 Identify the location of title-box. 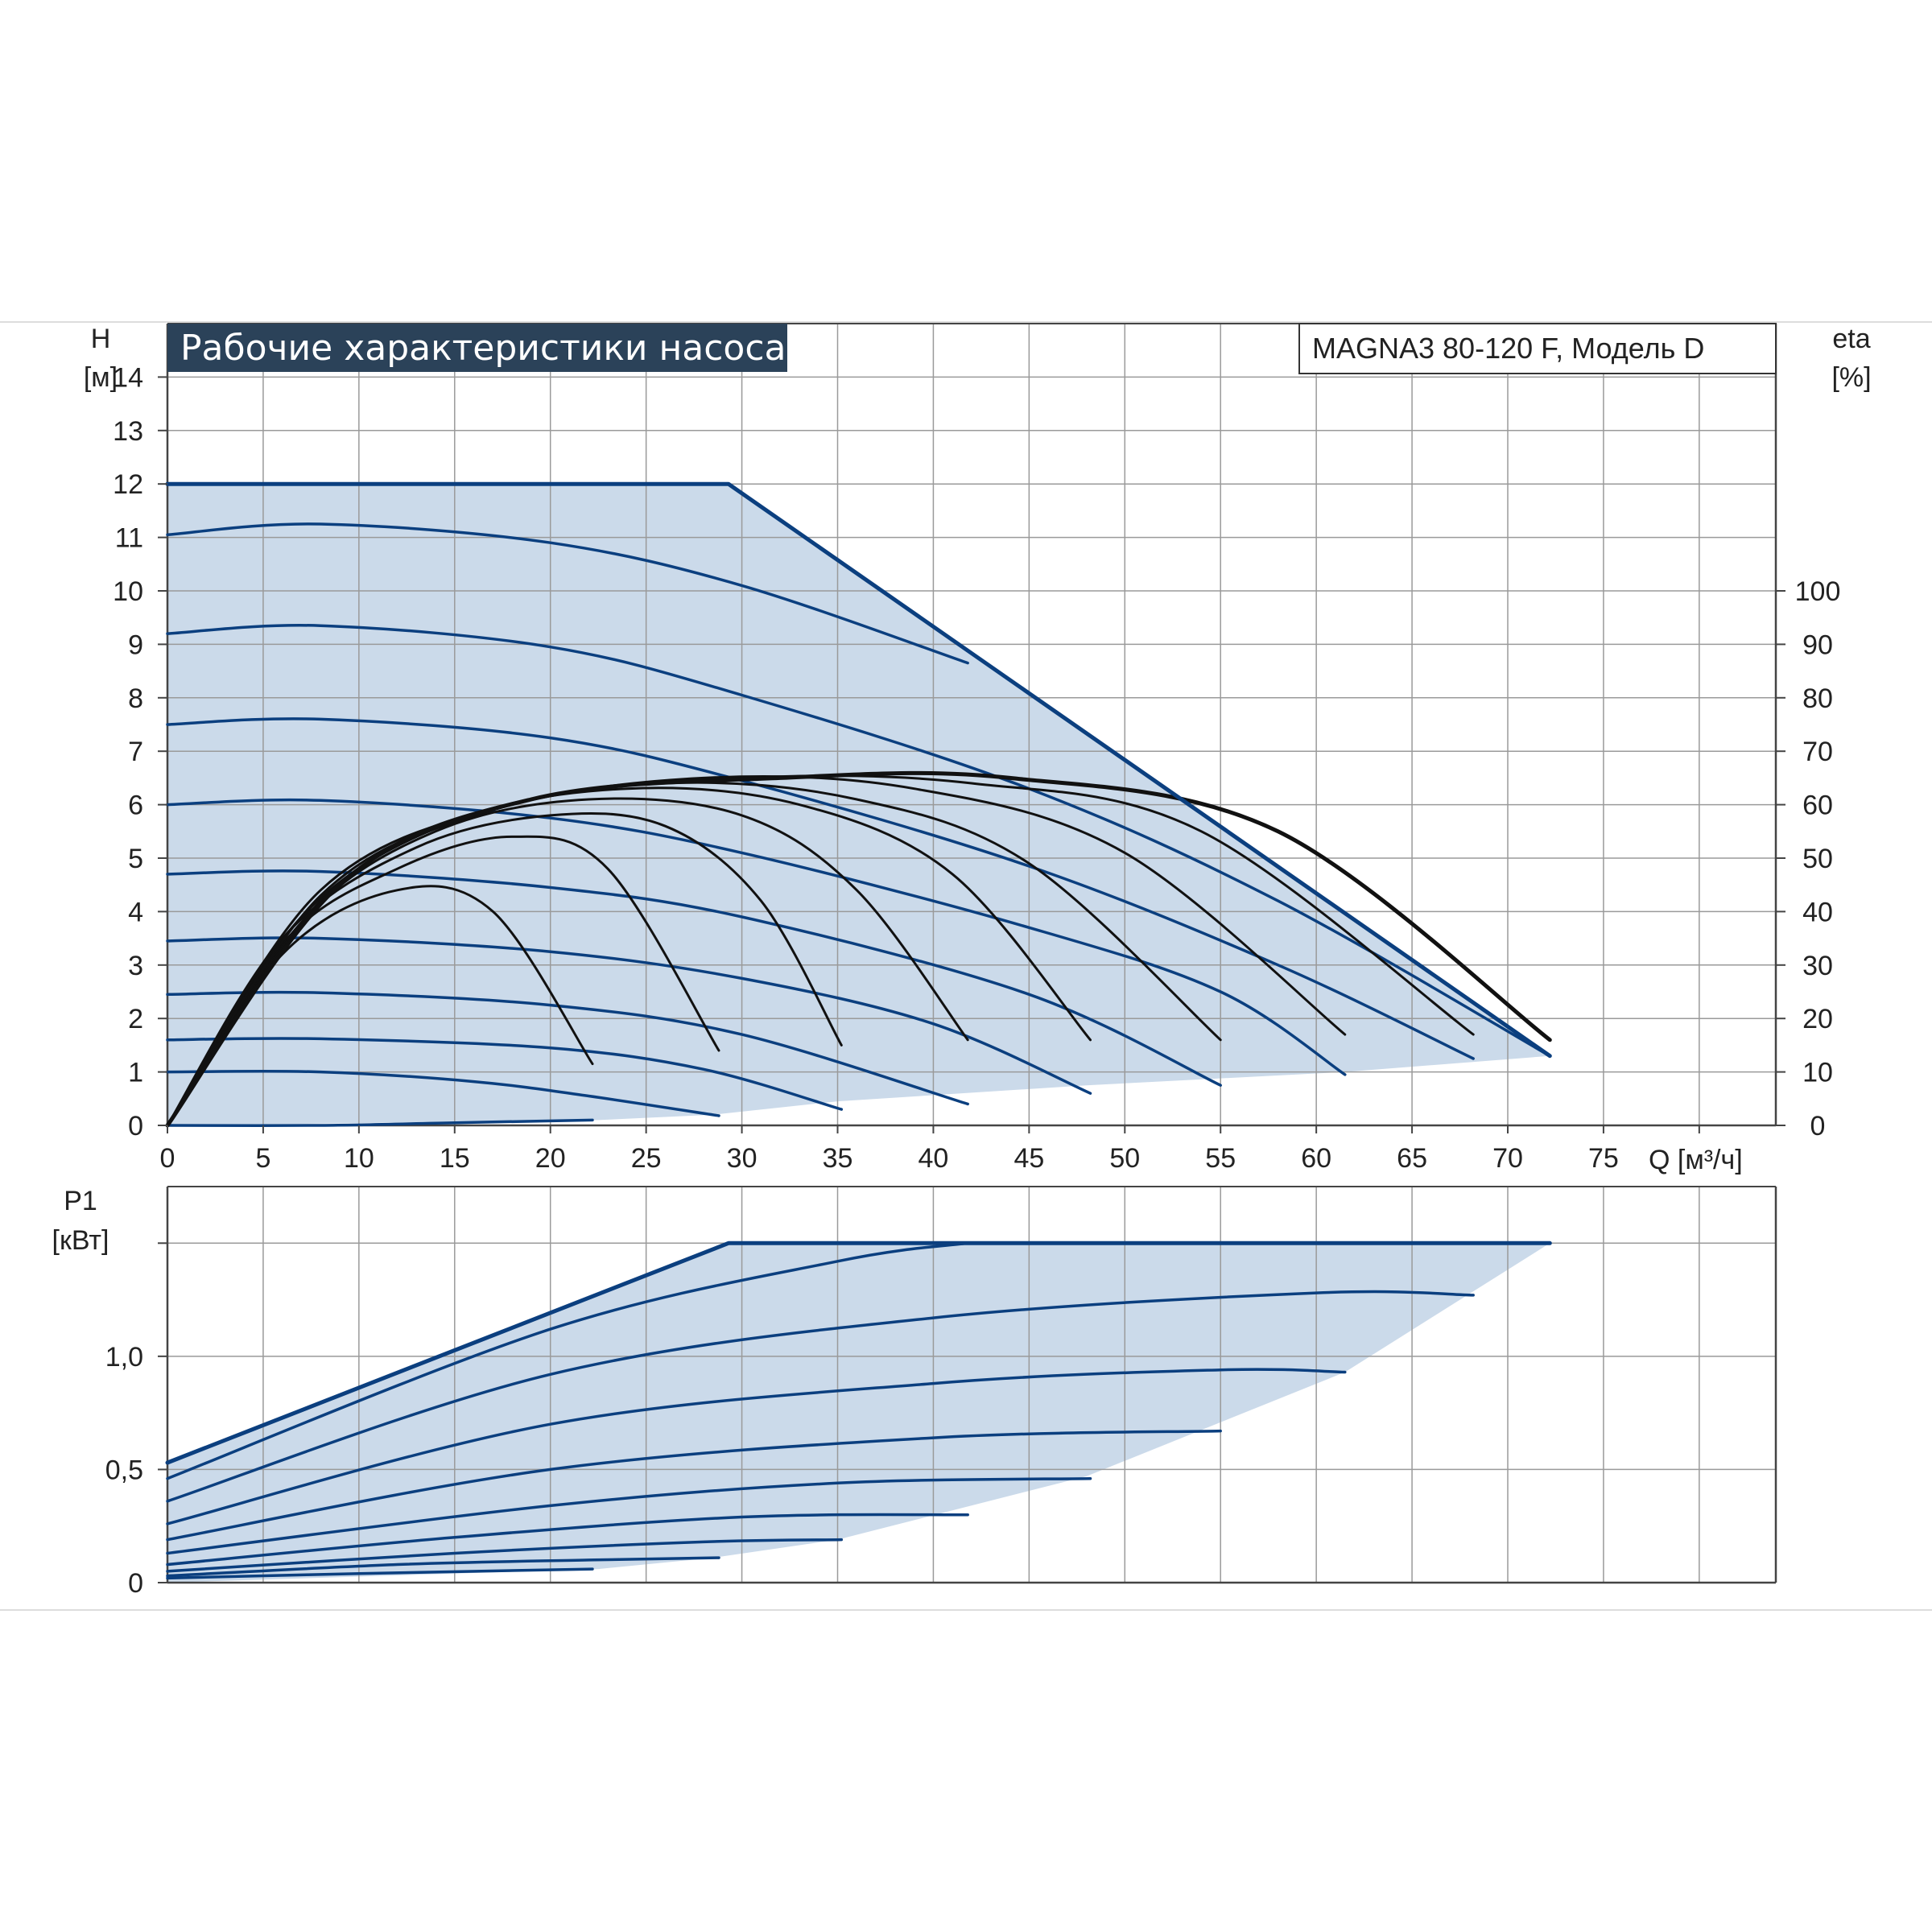
(477, 348).